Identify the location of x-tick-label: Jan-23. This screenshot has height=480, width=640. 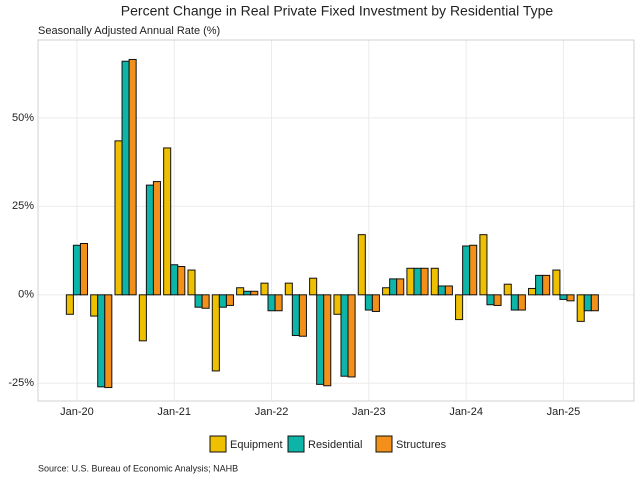
(369, 412).